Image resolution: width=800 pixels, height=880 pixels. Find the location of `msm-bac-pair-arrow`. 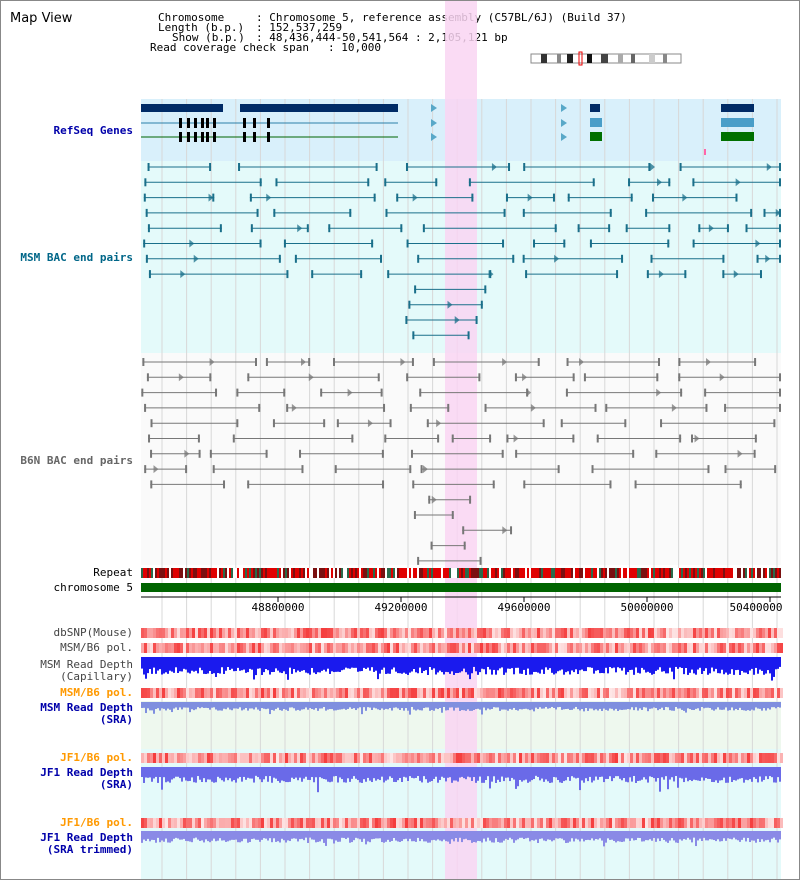

msm-bac-pair-arrow is located at coordinates (769, 167).